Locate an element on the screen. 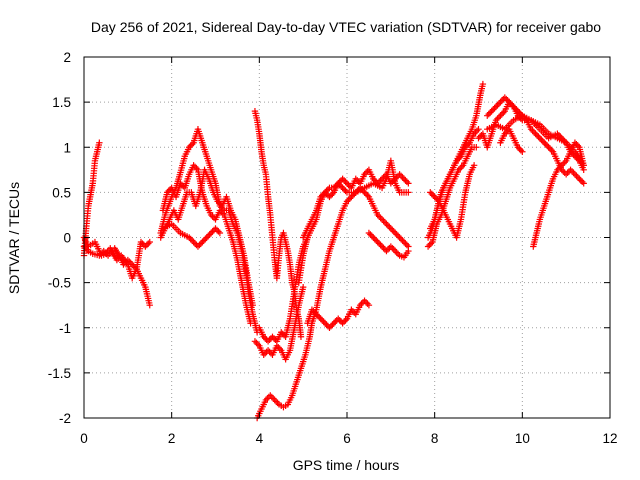 This screenshot has height=480, width=640. x-axis-title: GPS time / hours is located at coordinates (346, 465).